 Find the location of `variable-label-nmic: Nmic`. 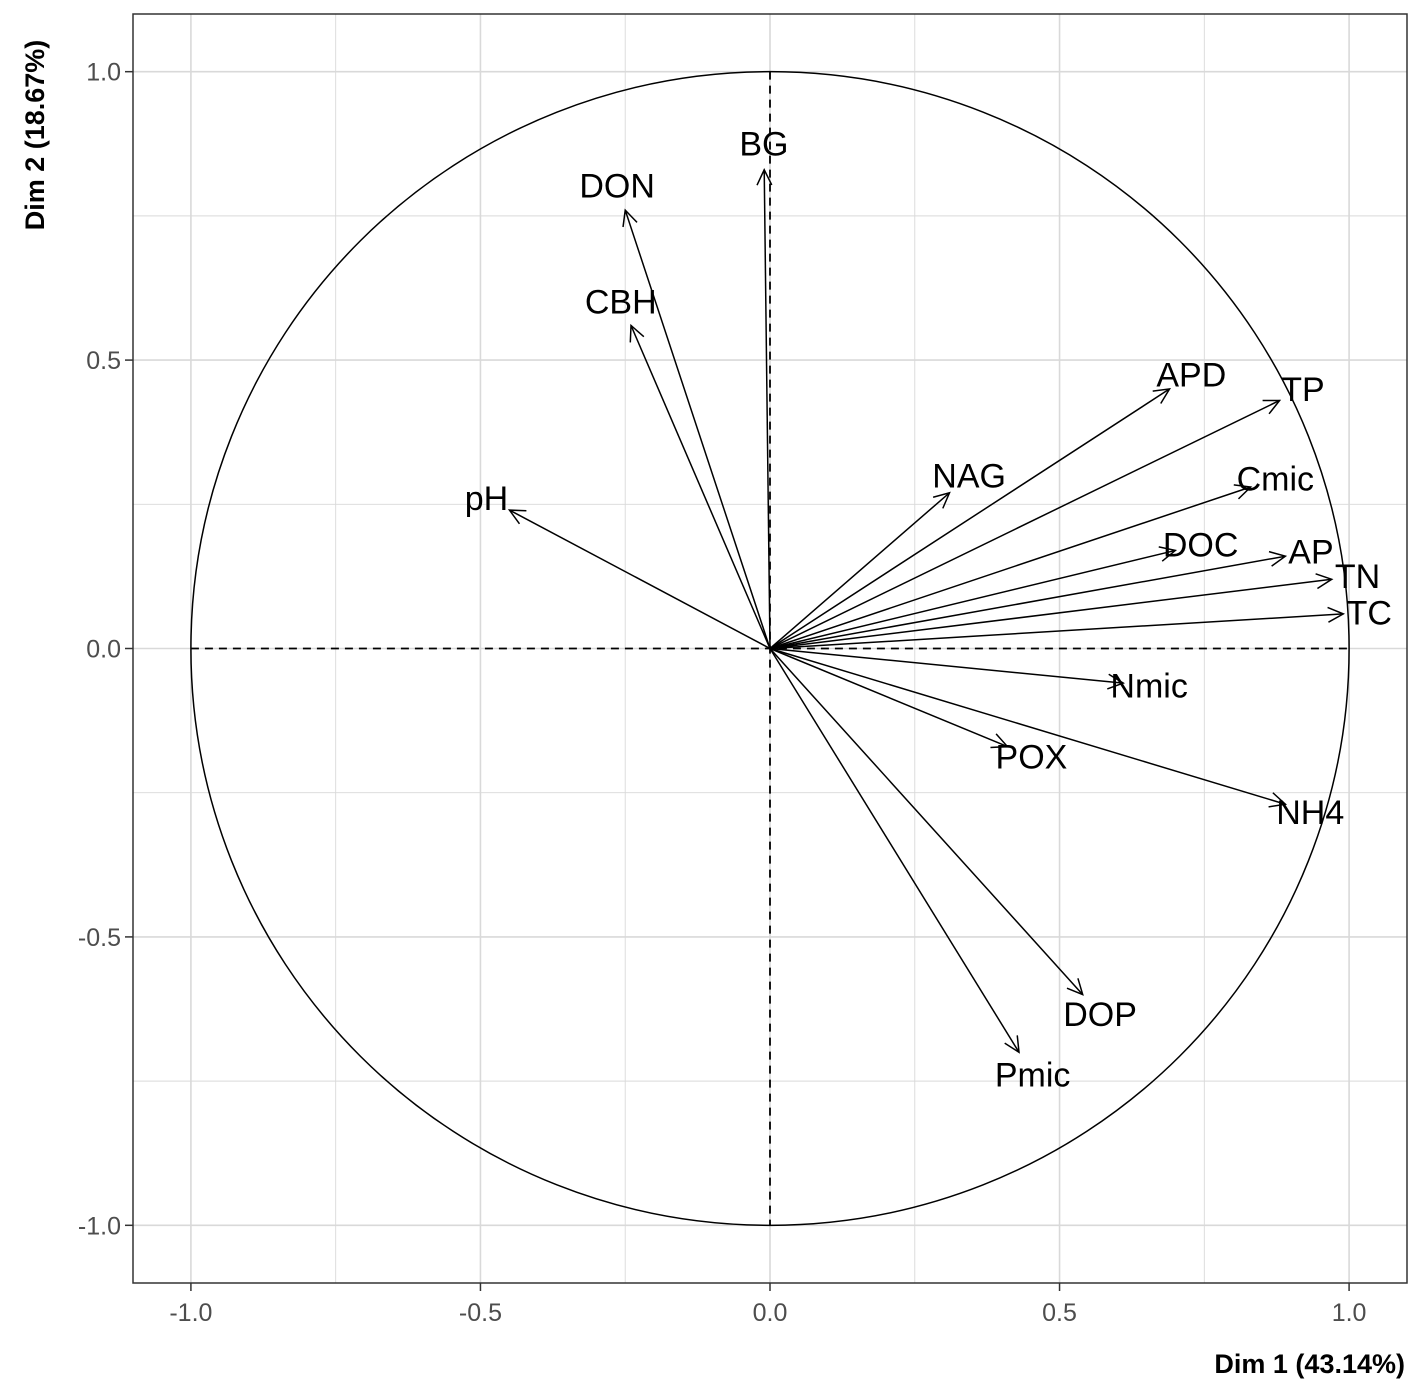

variable-label-nmic: Nmic is located at coordinates (1148, 687).